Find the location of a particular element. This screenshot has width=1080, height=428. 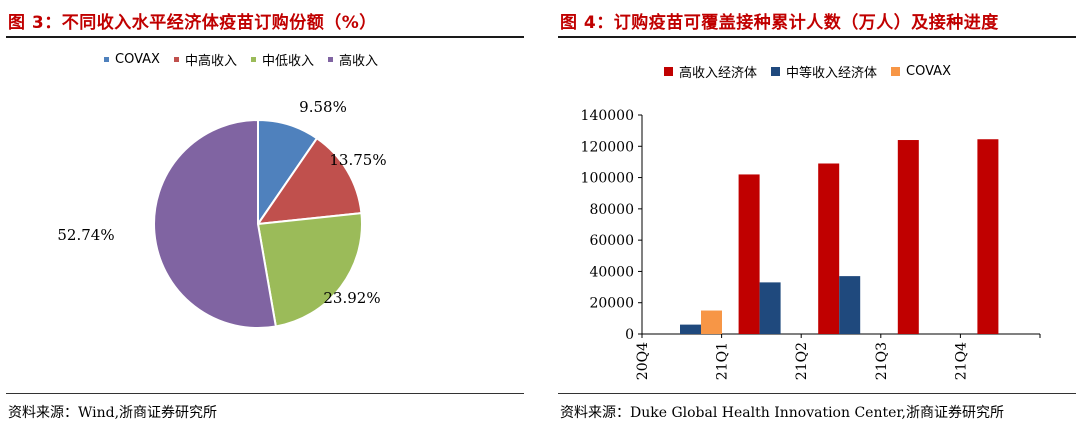

y-tick-label-2: 40000 is located at coordinates (611, 272).